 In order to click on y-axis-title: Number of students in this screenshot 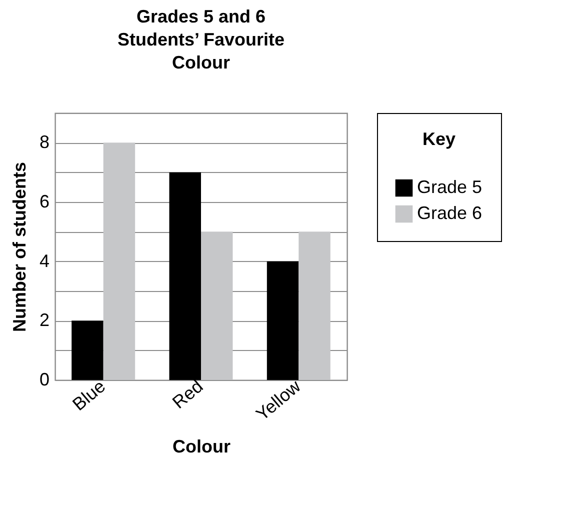, I will do `click(19, 247)`.